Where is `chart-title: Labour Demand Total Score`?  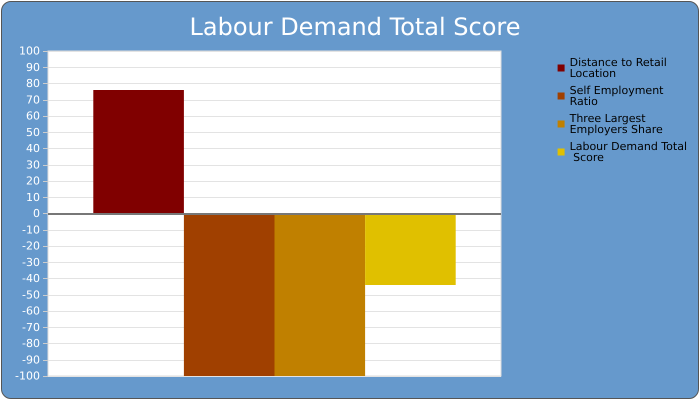
chart-title: Labour Demand Total Score is located at coordinates (355, 27).